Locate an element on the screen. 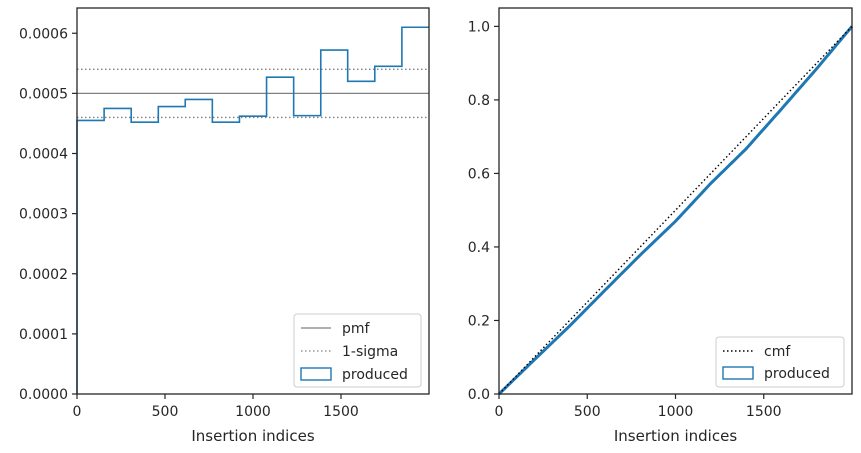 This screenshot has width=861, height=453. cumulative-y-tick-label: 0.6 is located at coordinates (479, 174).